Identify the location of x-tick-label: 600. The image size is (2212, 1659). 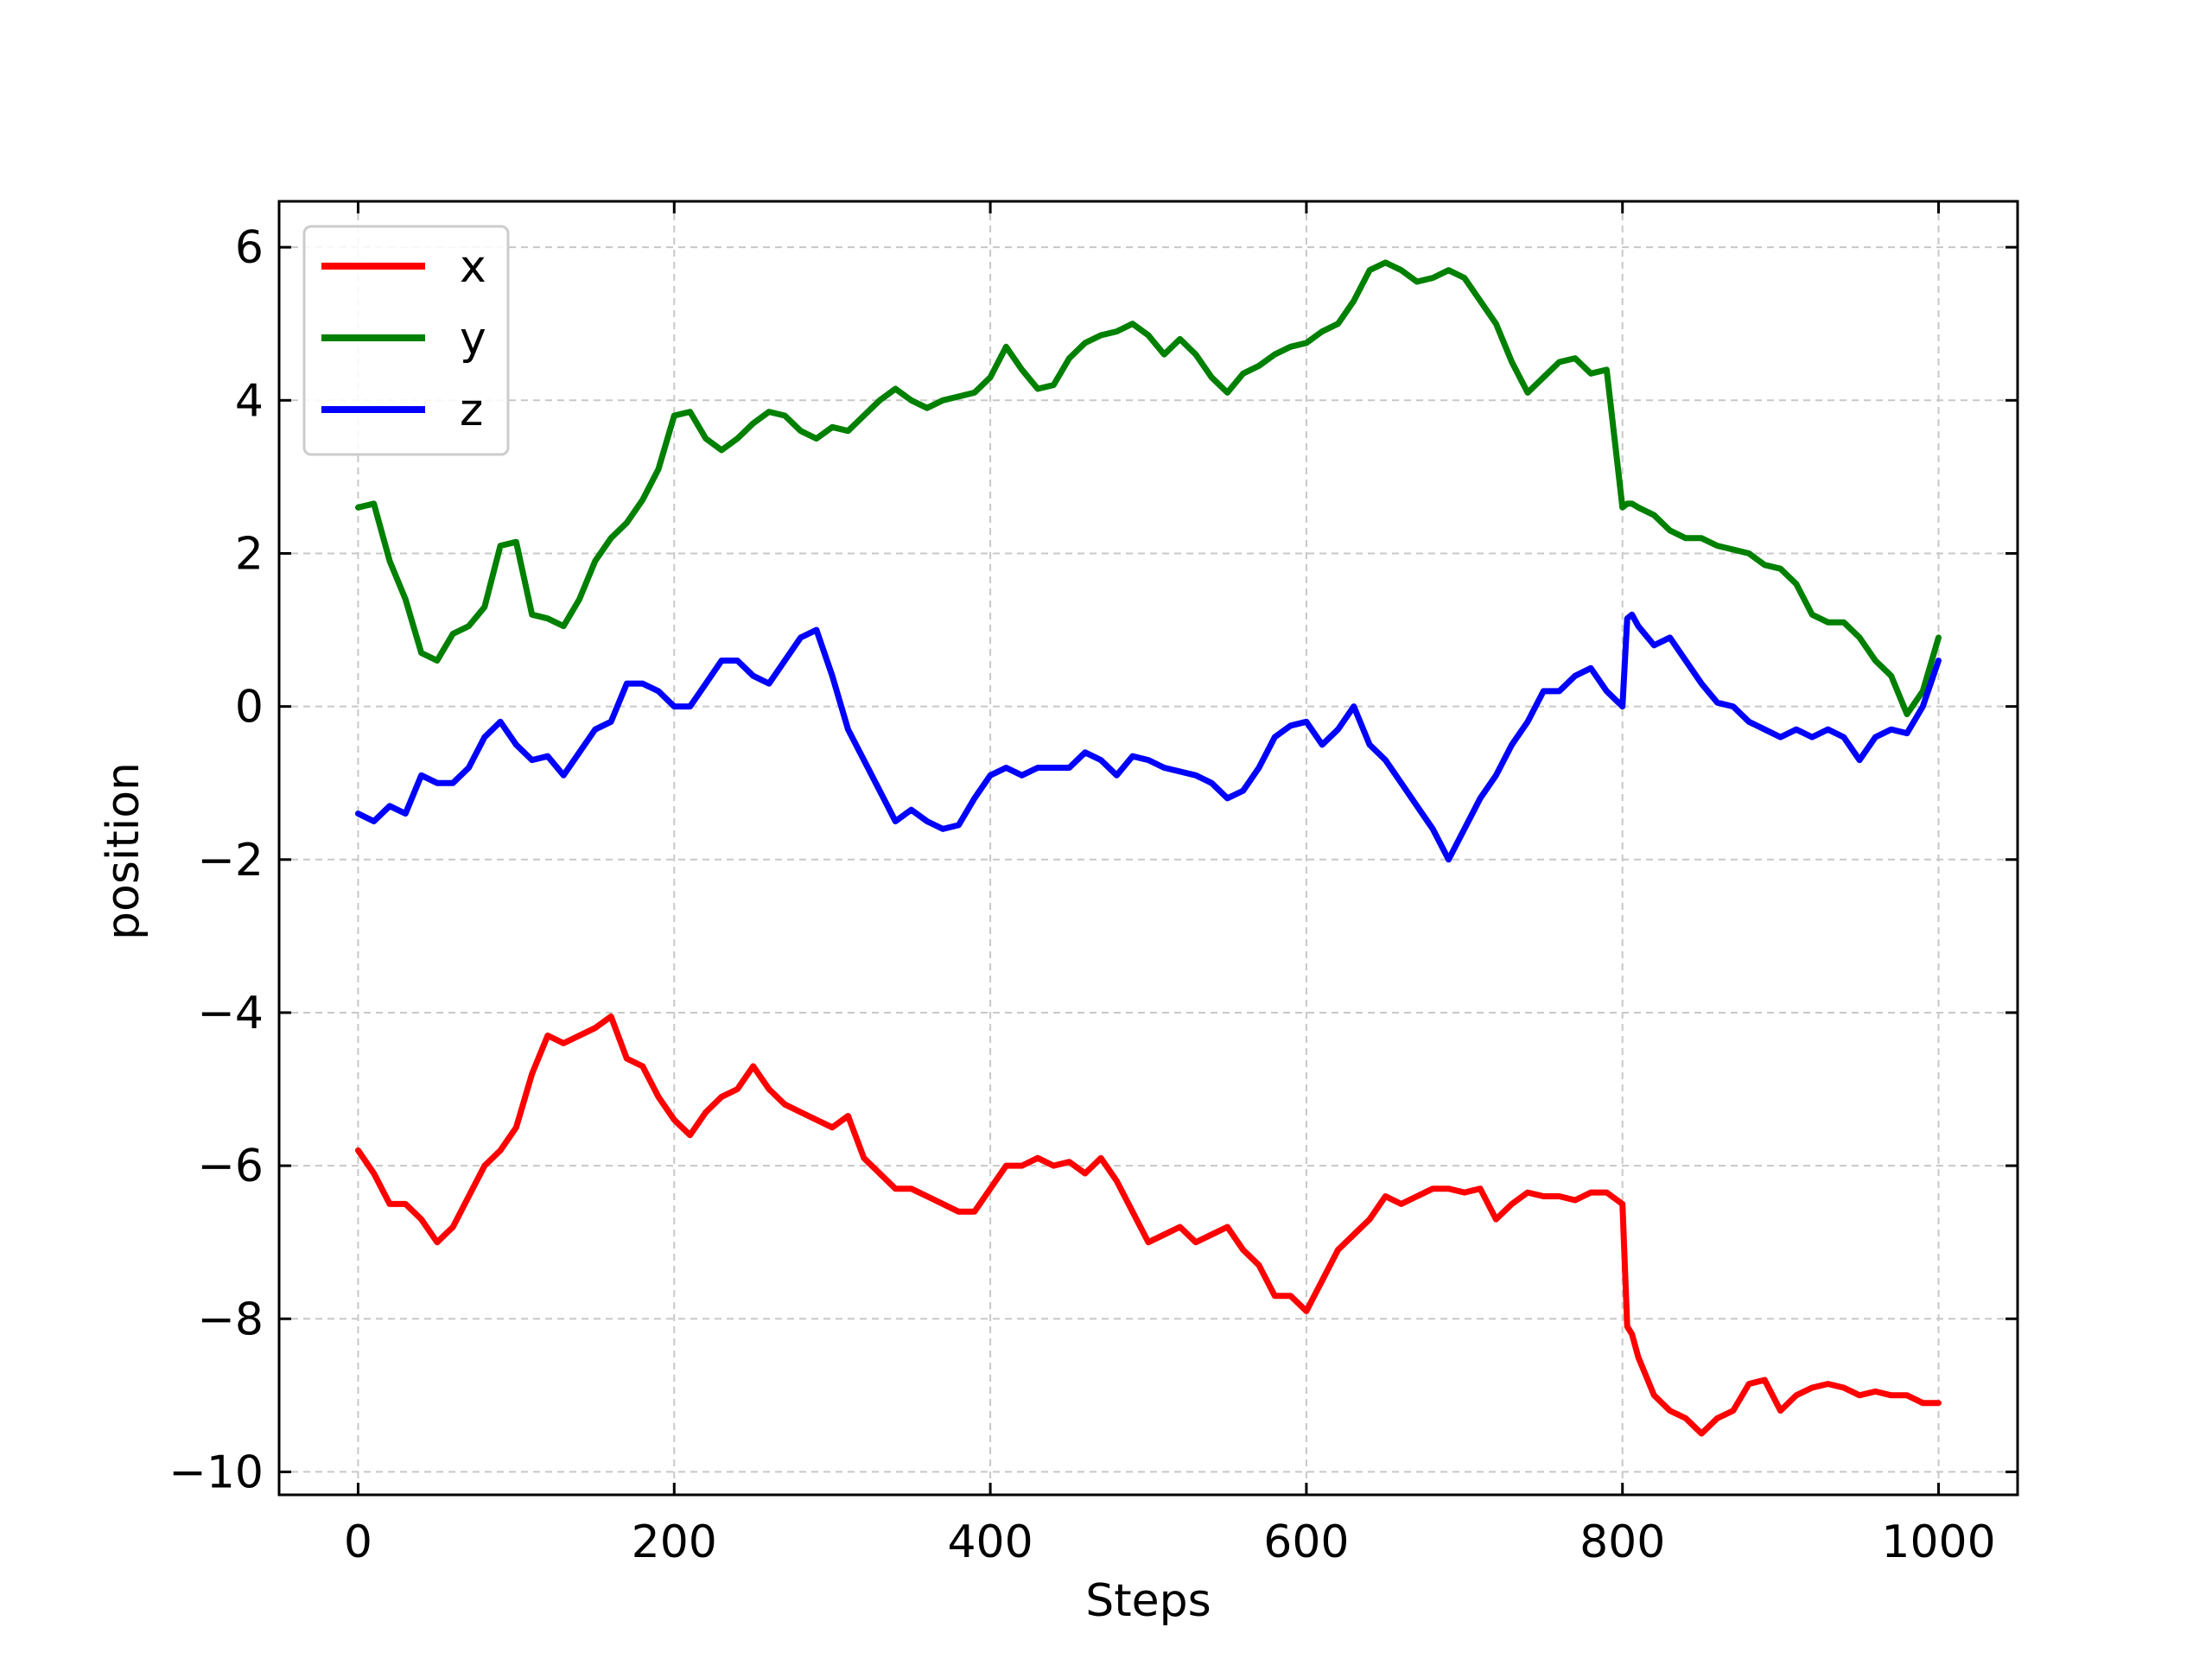
(1306, 1542).